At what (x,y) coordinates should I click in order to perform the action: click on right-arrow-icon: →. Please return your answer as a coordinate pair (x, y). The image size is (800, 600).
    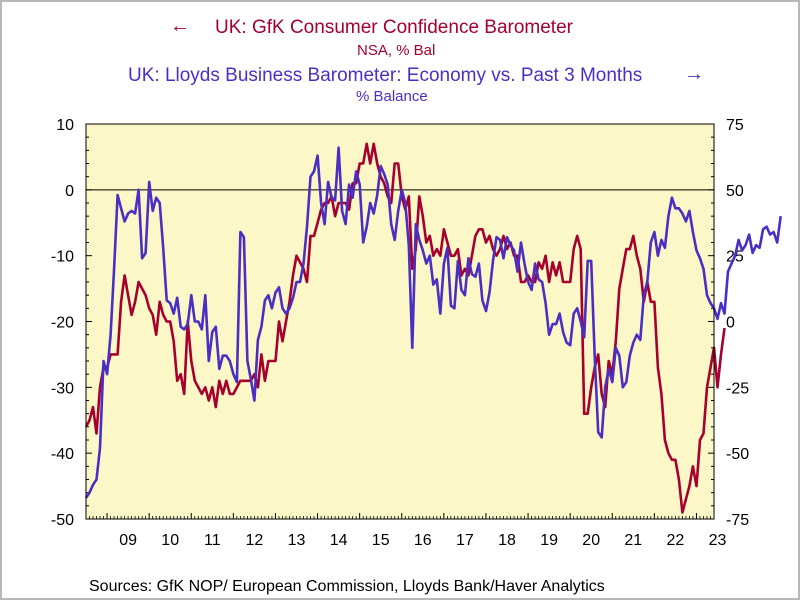
    Looking at the image, I should click on (694, 74).